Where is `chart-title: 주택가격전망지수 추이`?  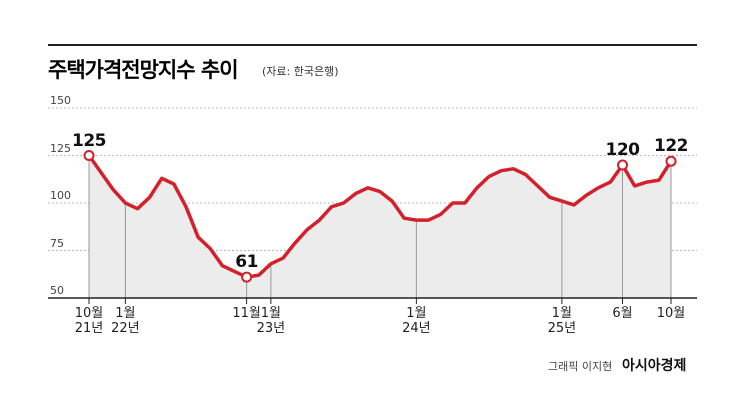
chart-title: 주택가격전망지수 추이 is located at coordinates (143, 70).